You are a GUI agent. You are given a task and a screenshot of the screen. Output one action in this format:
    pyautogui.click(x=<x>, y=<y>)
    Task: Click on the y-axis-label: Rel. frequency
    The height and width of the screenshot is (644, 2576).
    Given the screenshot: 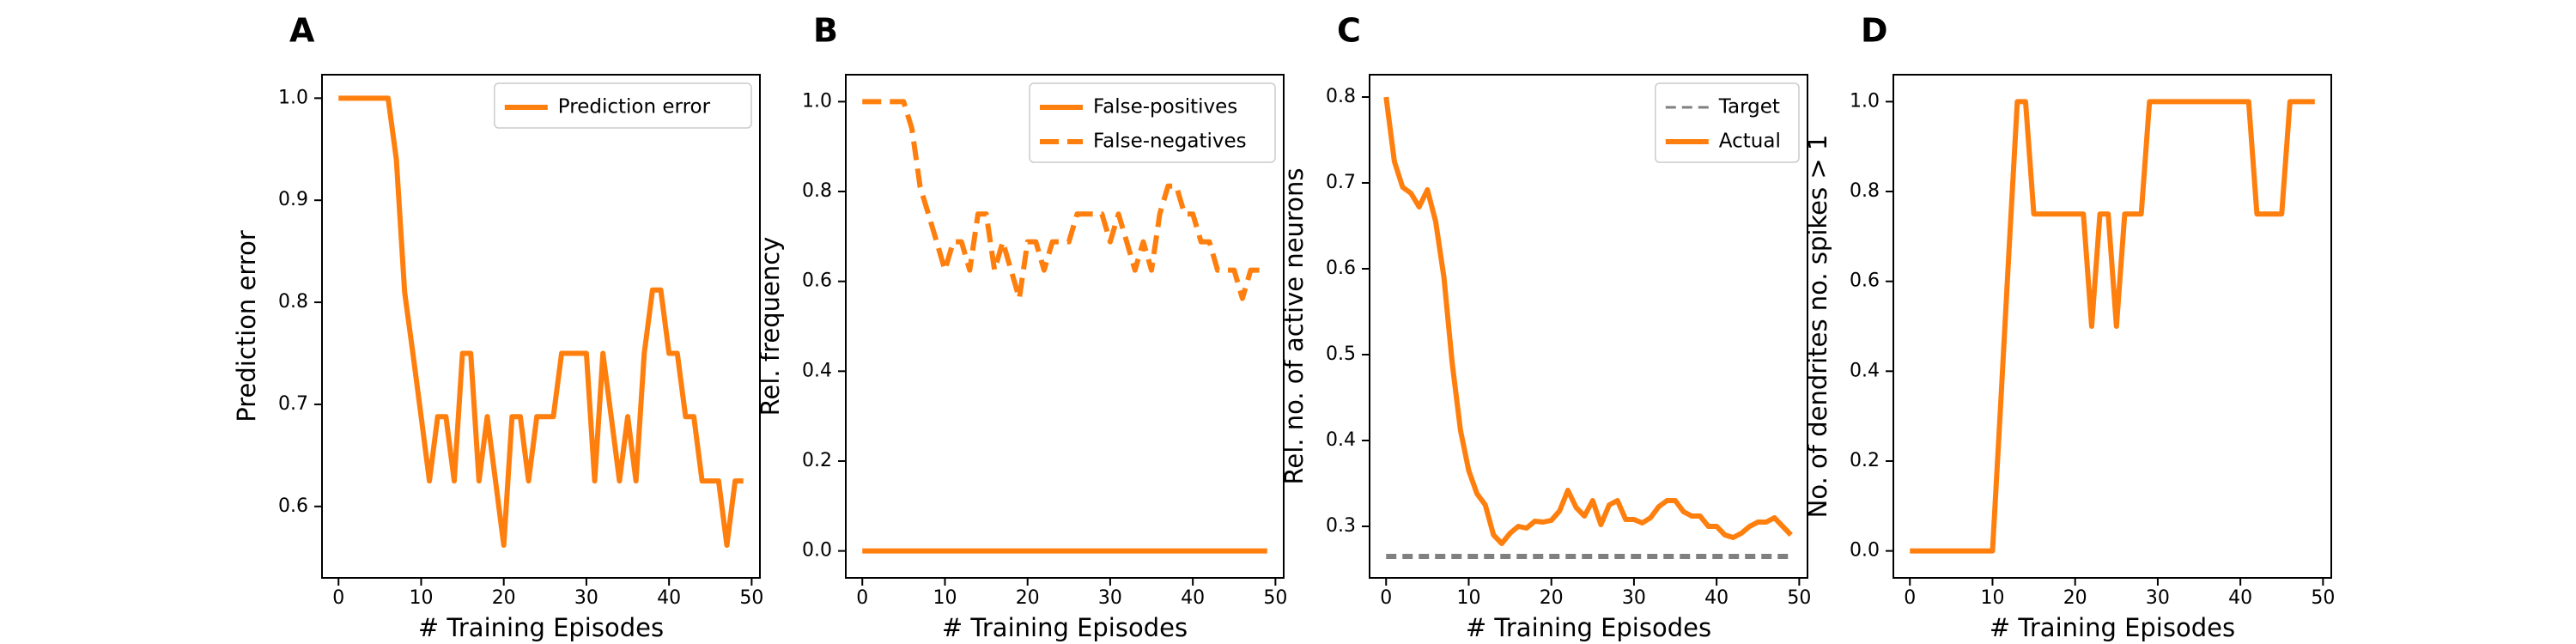 What is the action you would take?
    pyautogui.click(x=770, y=326)
    